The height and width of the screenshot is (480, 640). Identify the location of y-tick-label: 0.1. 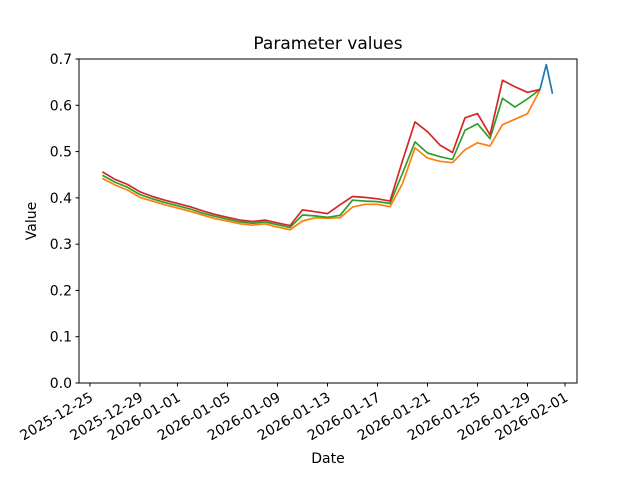
(61, 338).